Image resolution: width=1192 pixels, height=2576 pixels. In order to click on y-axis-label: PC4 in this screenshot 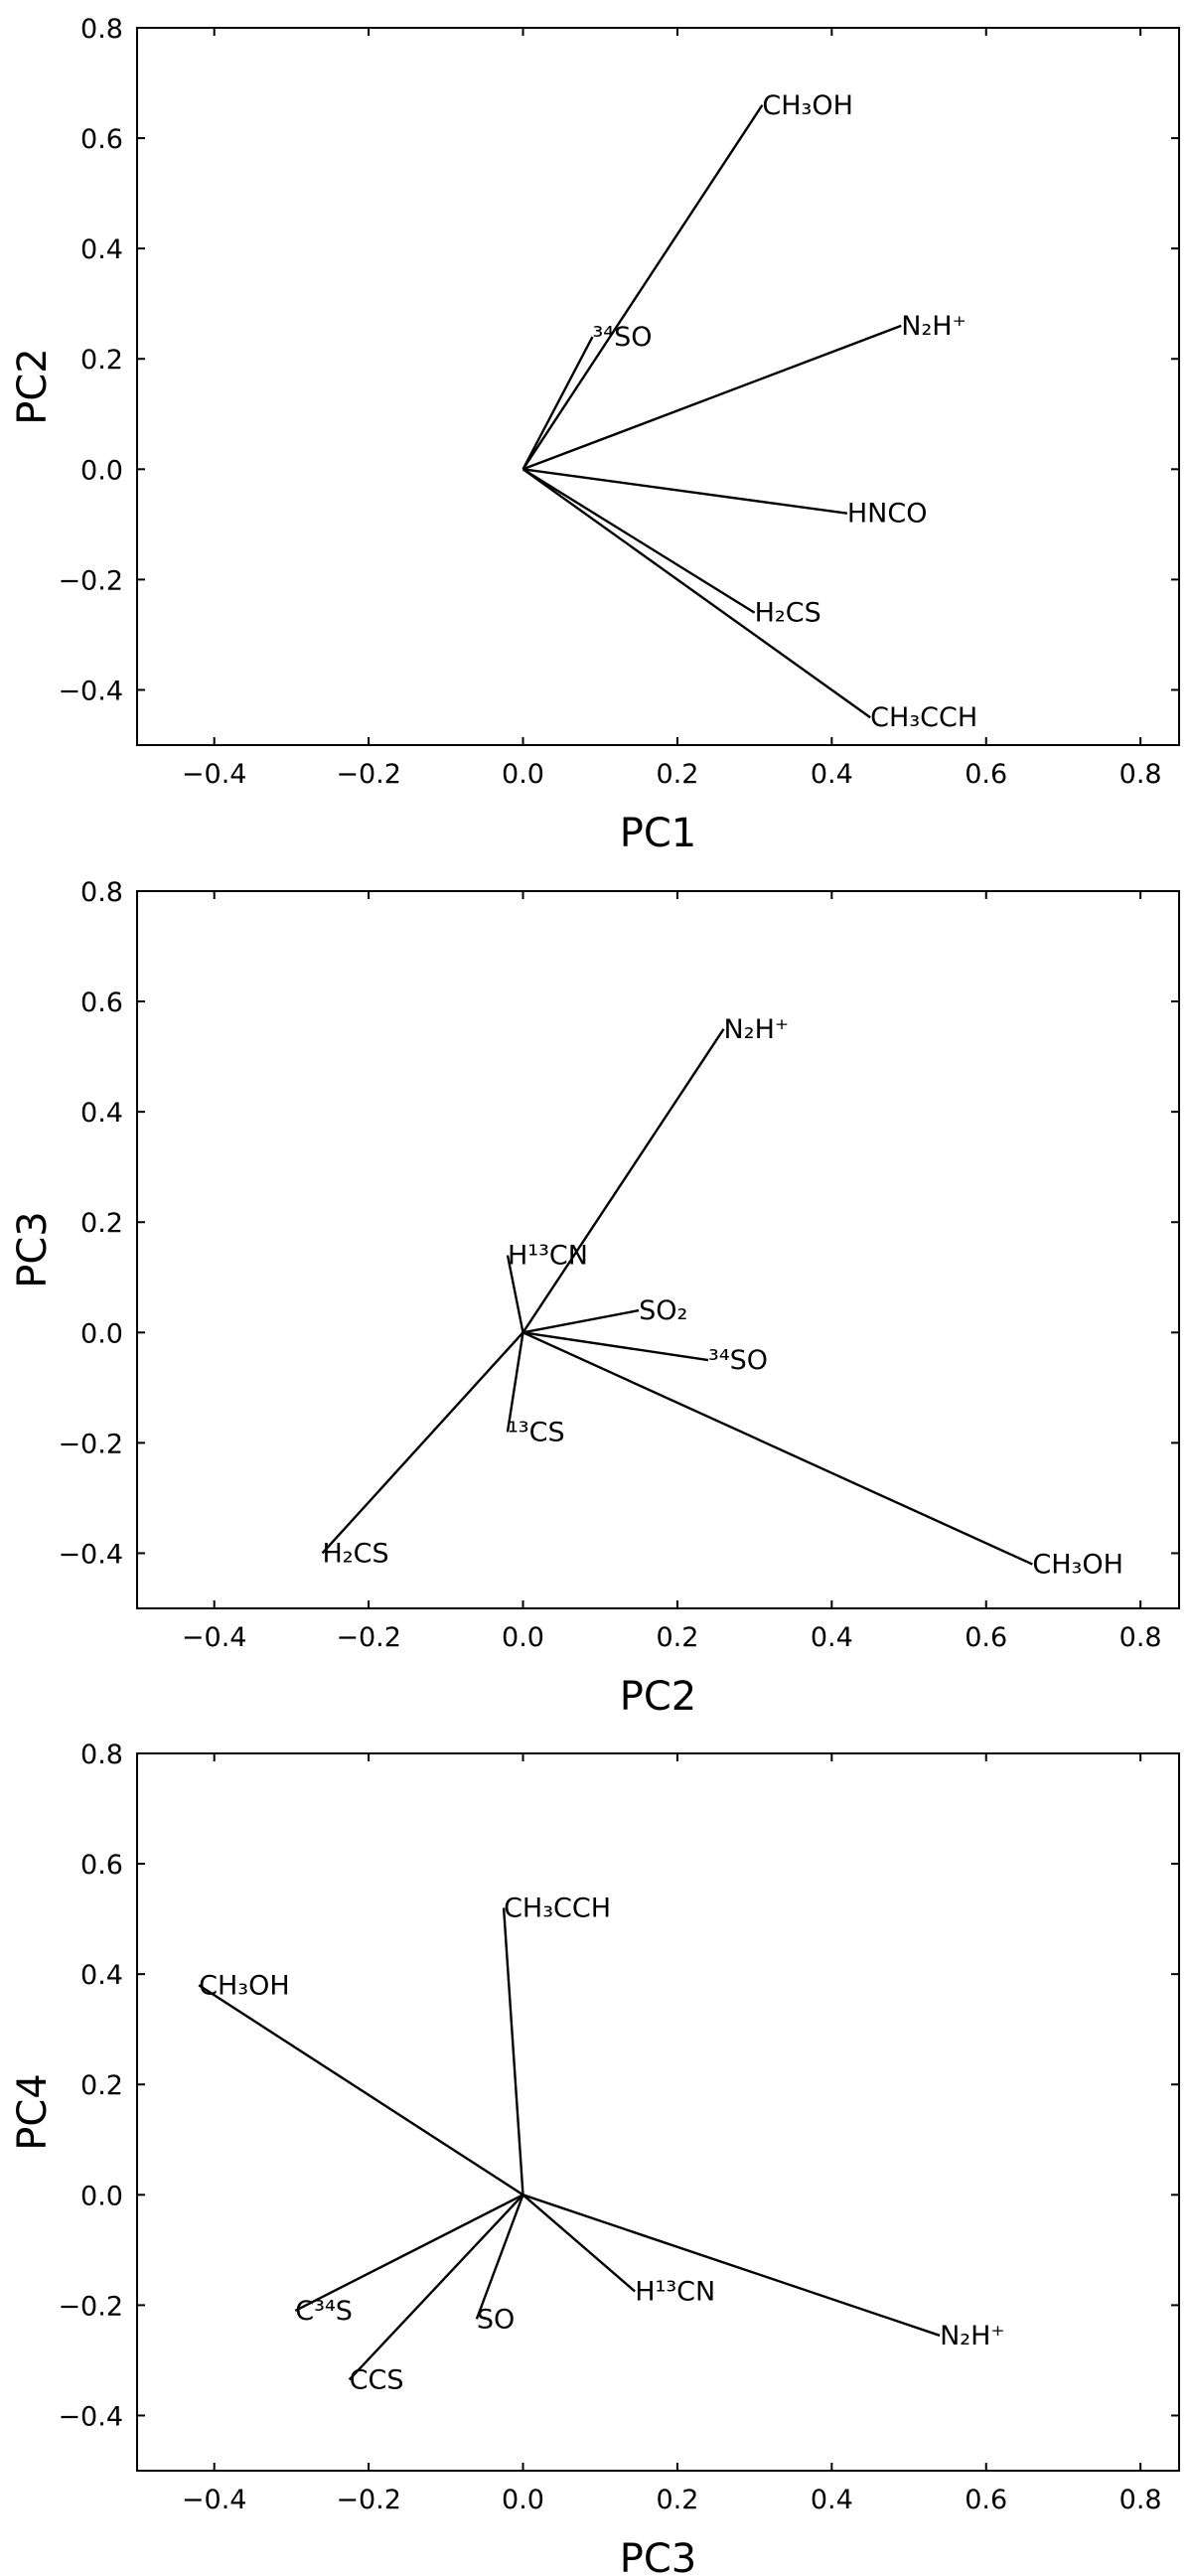, I will do `click(33, 2112)`.